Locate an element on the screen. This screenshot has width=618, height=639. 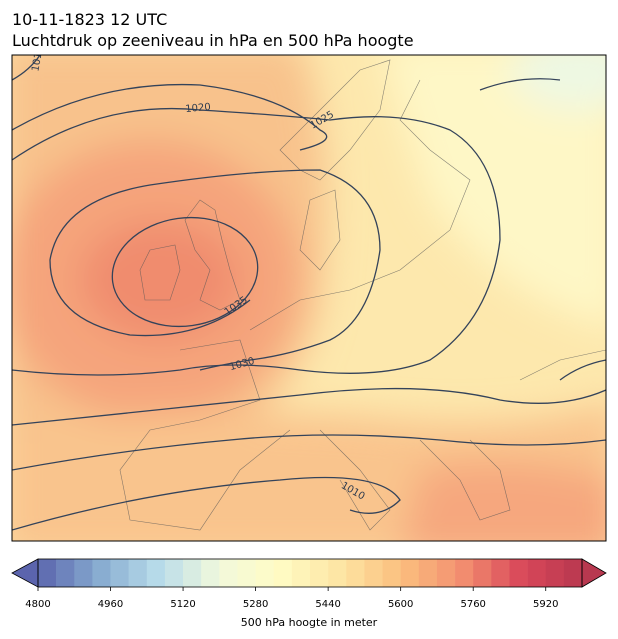
colorbar-tick-label: 4960 is located at coordinates (110, 604).